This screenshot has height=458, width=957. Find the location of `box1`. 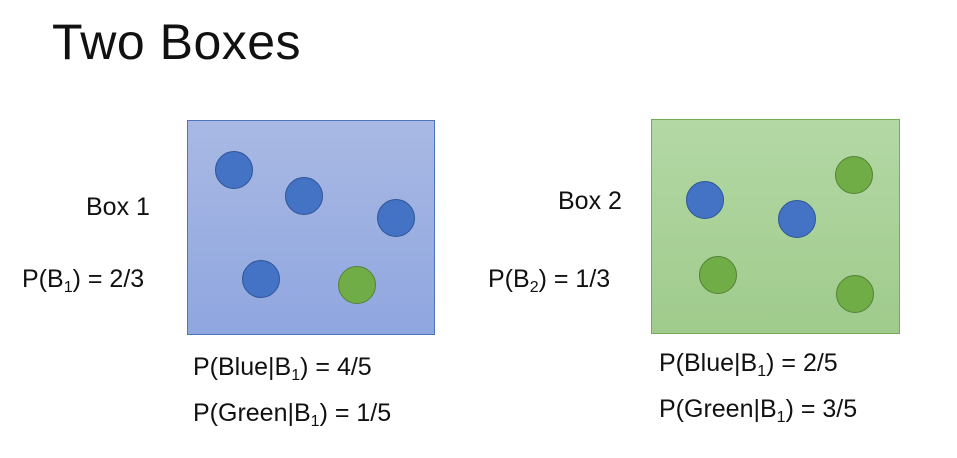

box1 is located at coordinates (311, 227).